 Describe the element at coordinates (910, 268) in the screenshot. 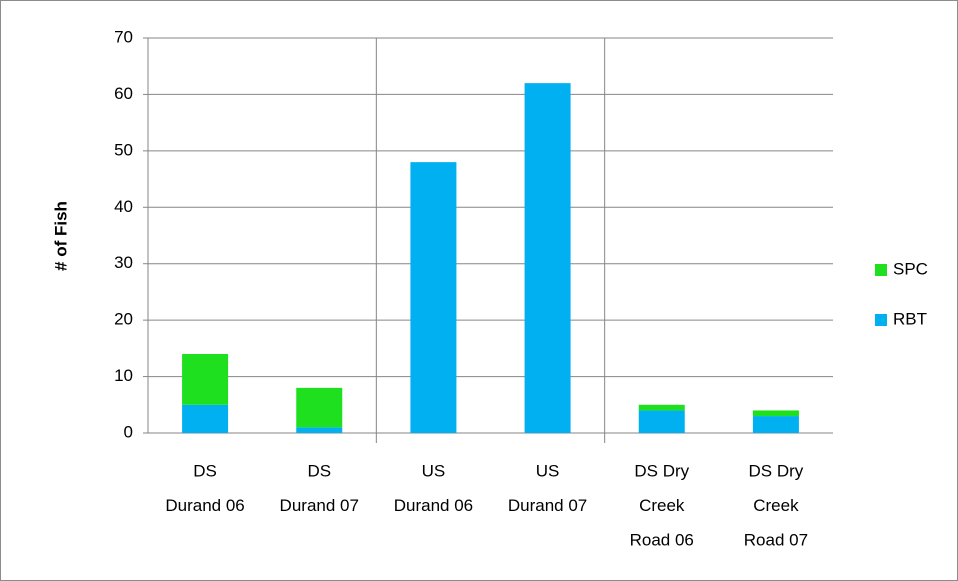

I see `legend-label: SPC` at that location.